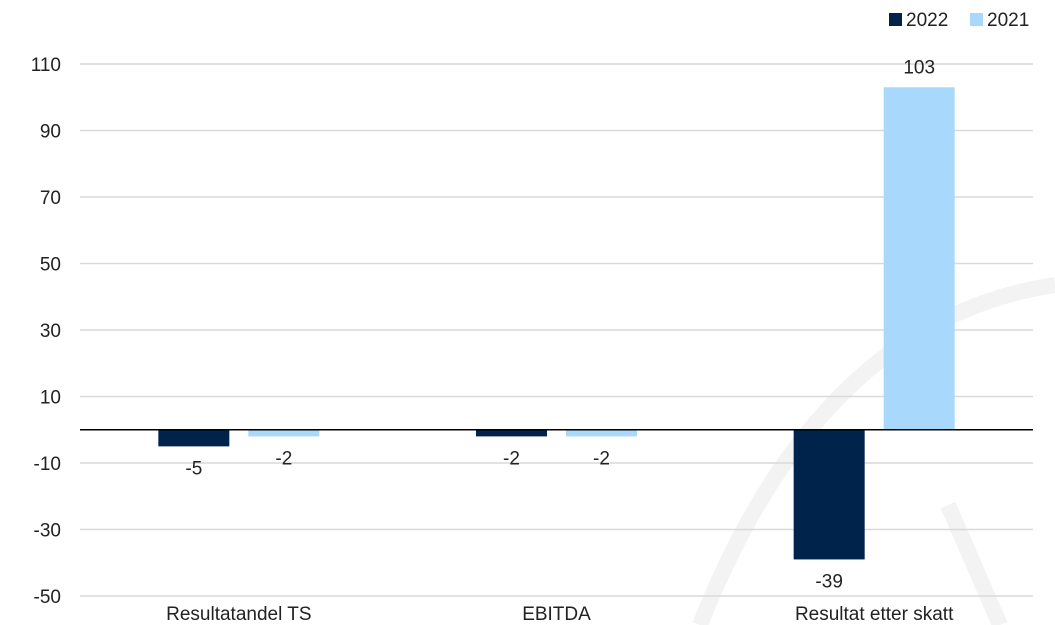  I want to click on legend-swatch-2022, so click(895, 19).